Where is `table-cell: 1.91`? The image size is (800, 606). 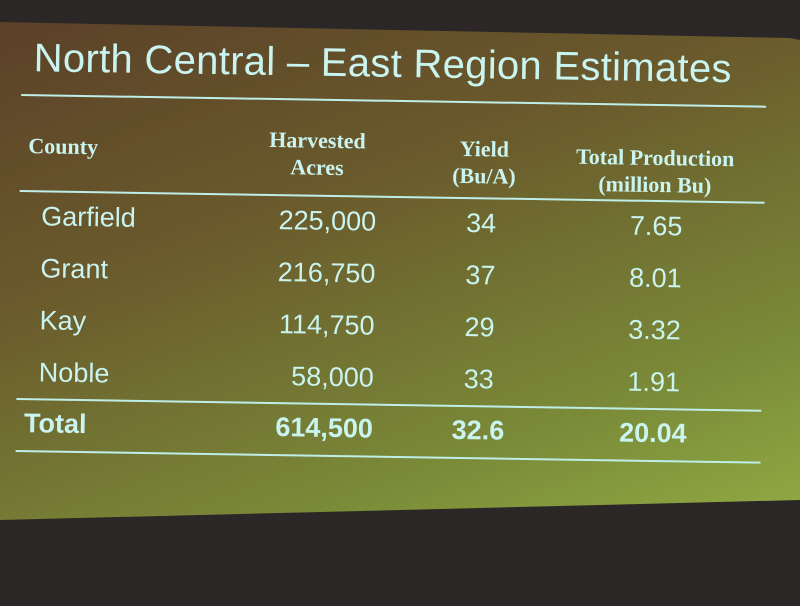 table-cell: 1.91 is located at coordinates (654, 382).